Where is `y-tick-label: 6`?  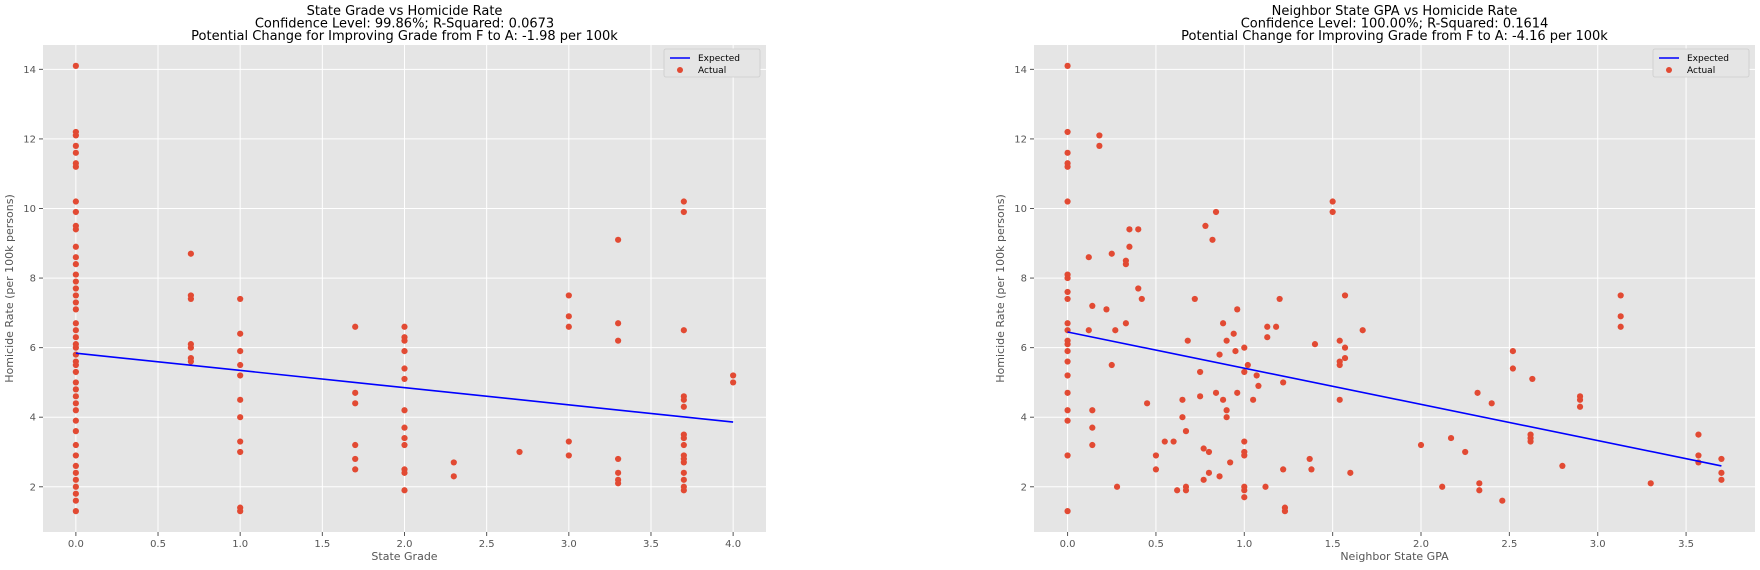
y-tick-label: 6 is located at coordinates (33, 348).